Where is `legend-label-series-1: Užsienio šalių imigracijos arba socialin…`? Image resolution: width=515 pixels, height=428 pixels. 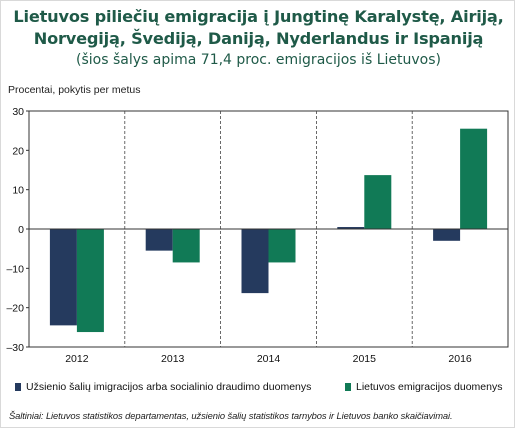
legend-label-series-1: Užsienio šalių imigracijos arba socialin… is located at coordinates (169, 387).